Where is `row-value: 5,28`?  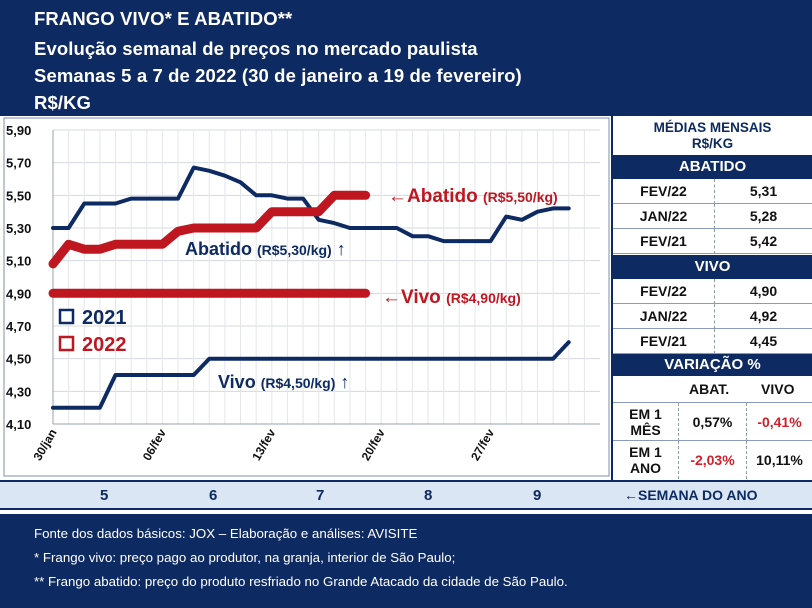 row-value: 5,28 is located at coordinates (763, 216).